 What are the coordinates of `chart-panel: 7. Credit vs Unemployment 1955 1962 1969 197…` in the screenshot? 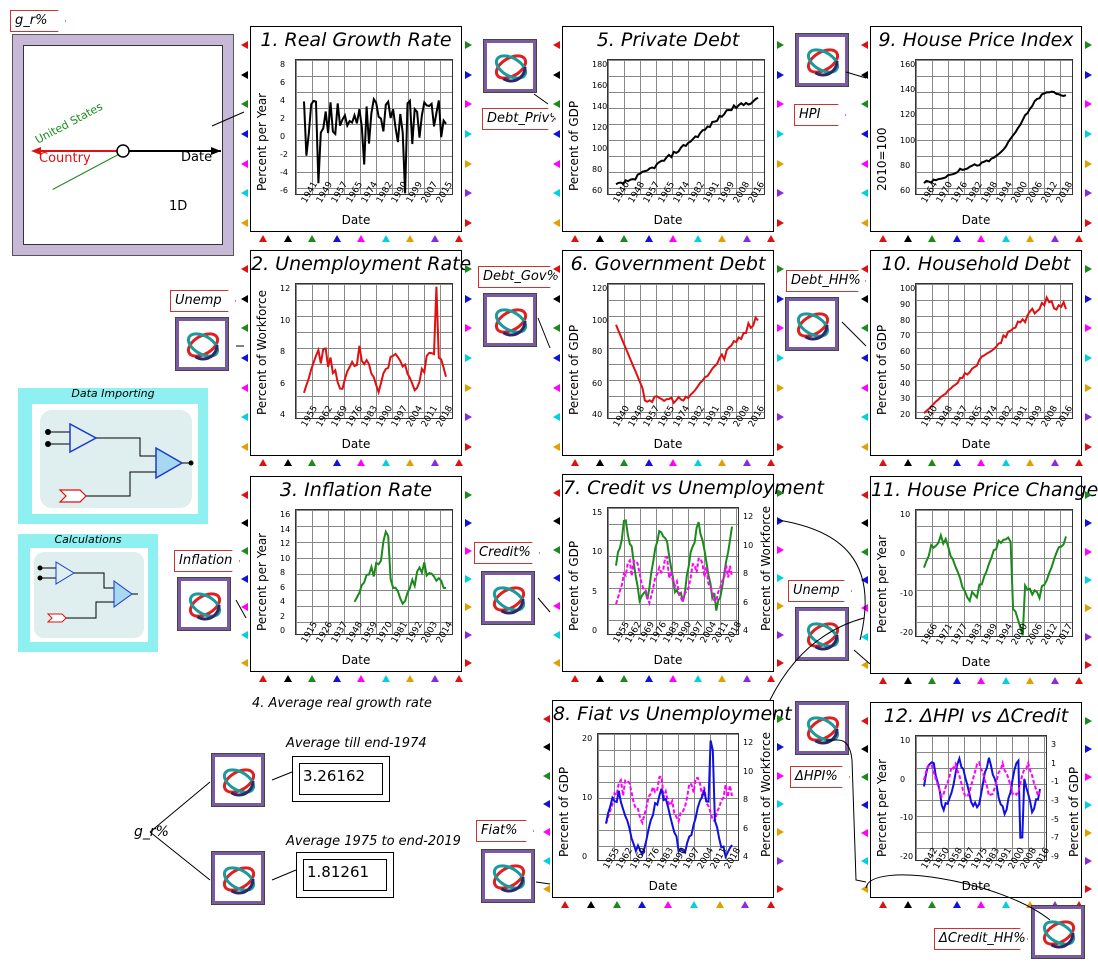 It's located at (688, 578).